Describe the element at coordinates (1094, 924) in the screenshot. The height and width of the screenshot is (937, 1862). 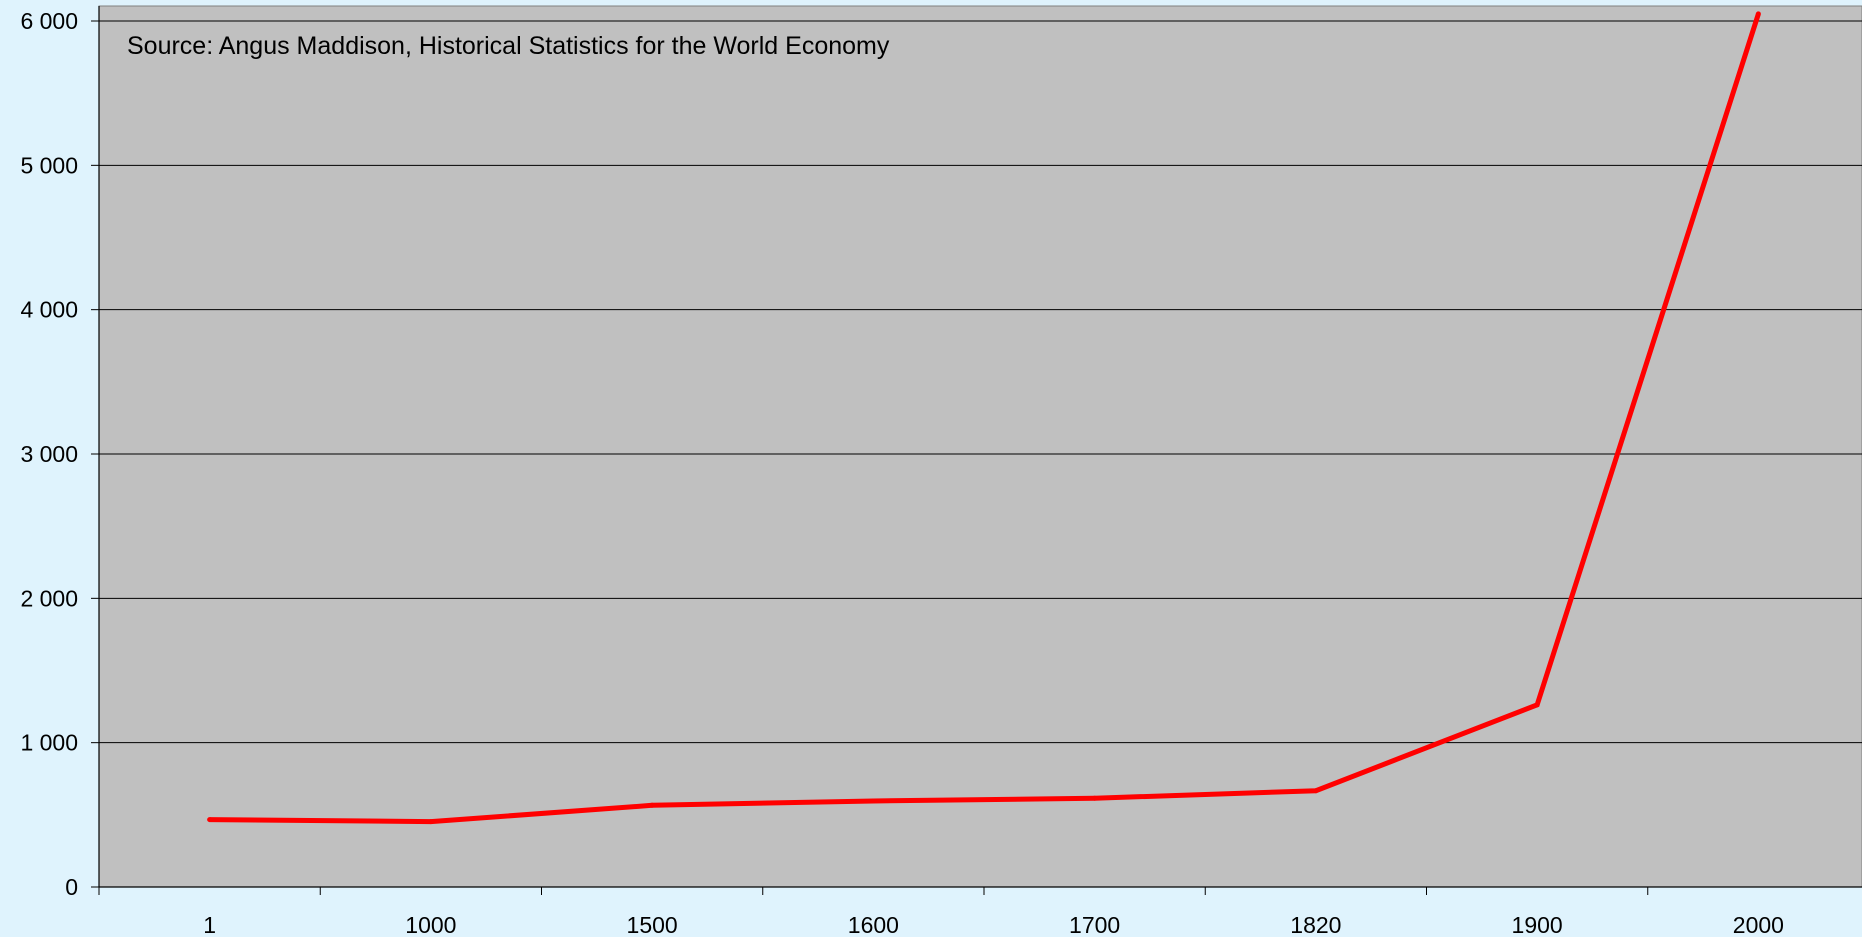
I see `x-tick-label-4: 1700` at that location.